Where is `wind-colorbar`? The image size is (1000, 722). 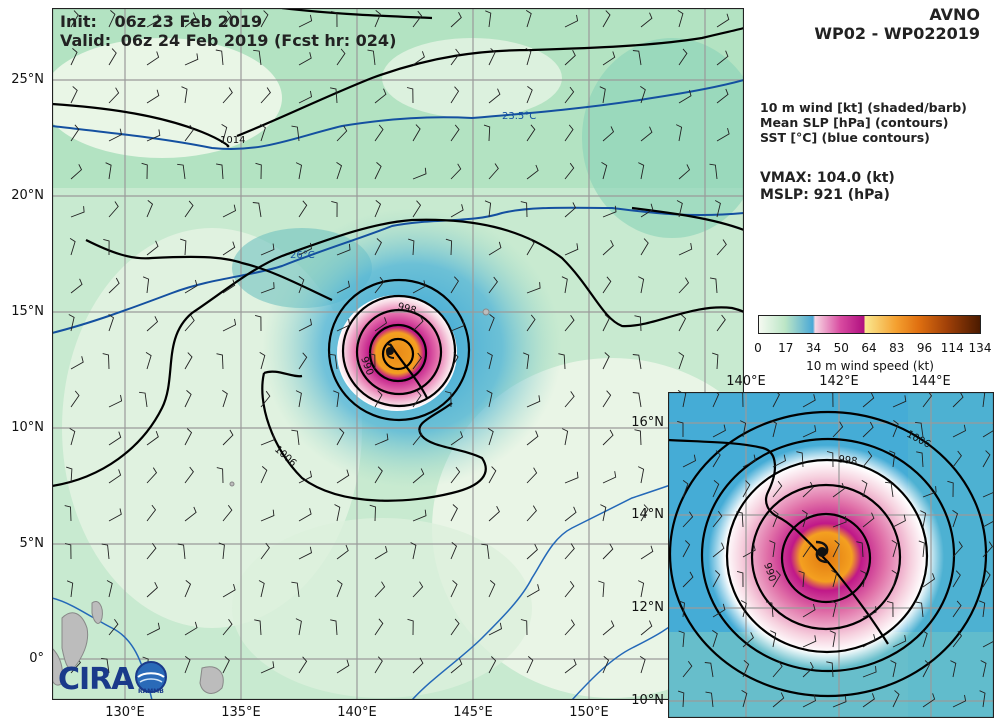 wind-colorbar is located at coordinates (869, 324).